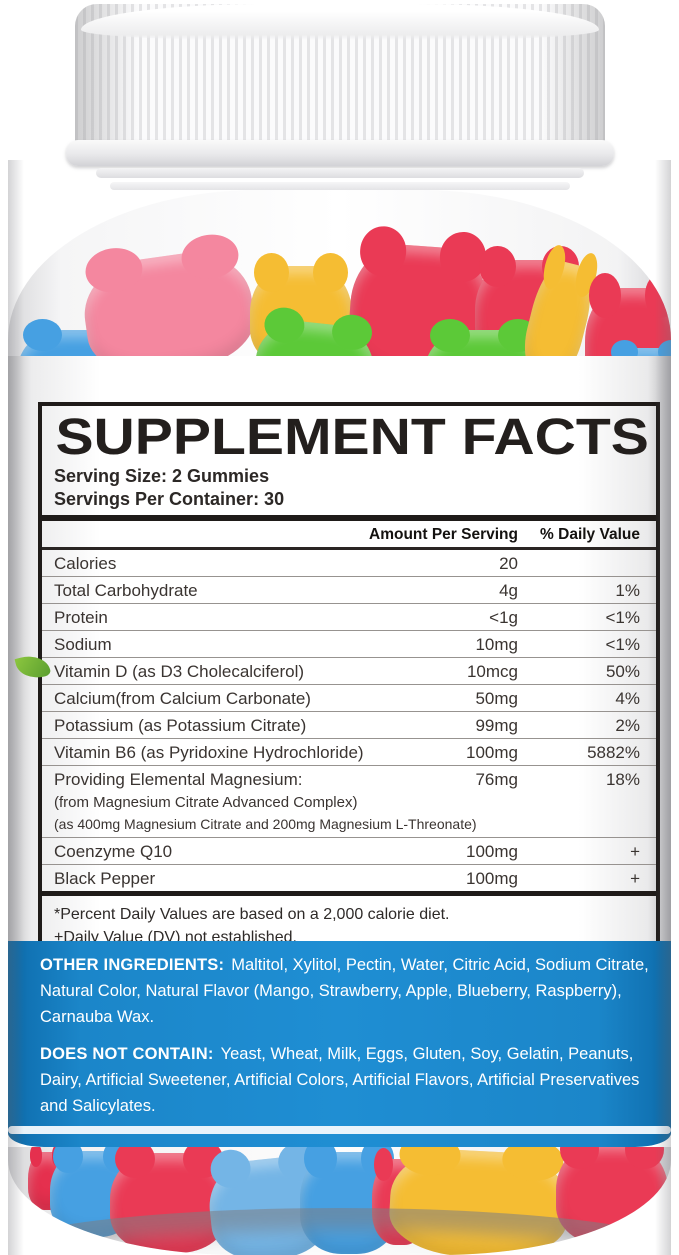 Image resolution: width=679 pixels, height=1255 pixels. Describe the element at coordinates (126, 590) in the screenshot. I see `nutrient-name: Total Carbohydrate` at that location.